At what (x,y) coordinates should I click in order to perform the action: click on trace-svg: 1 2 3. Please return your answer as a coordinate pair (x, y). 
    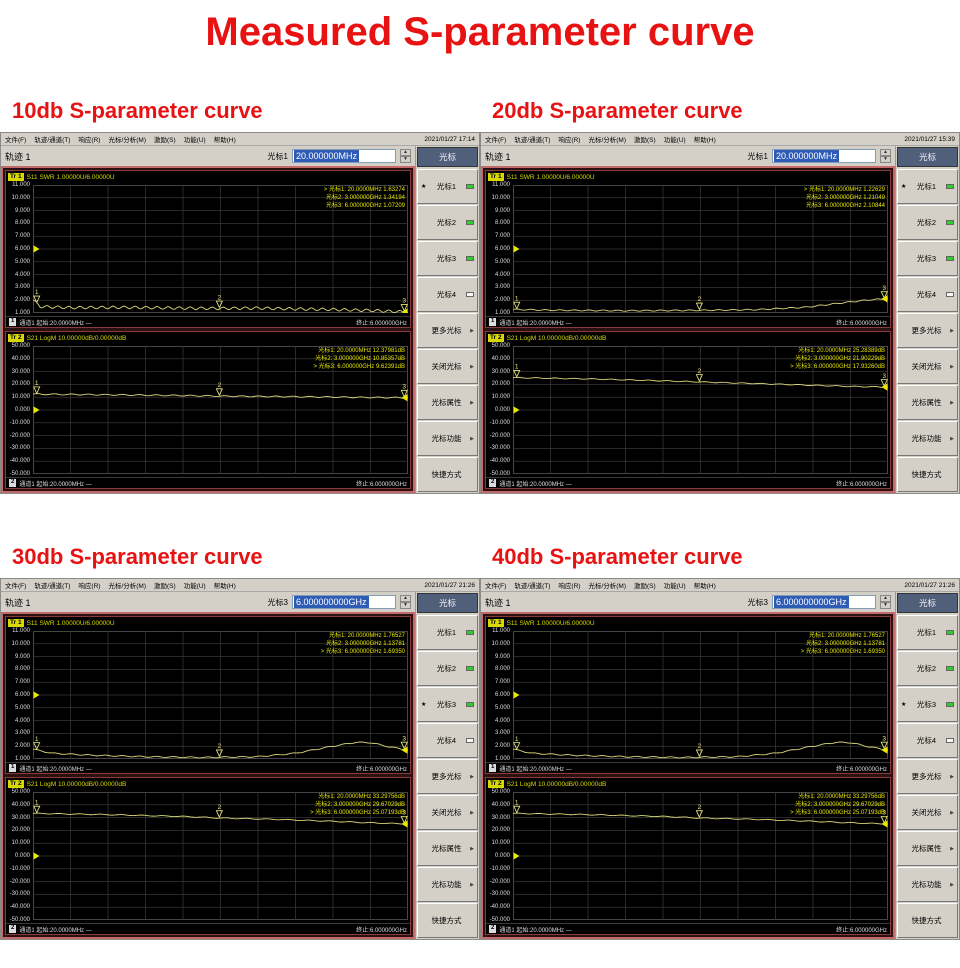
    Looking at the image, I should click on (700, 695).